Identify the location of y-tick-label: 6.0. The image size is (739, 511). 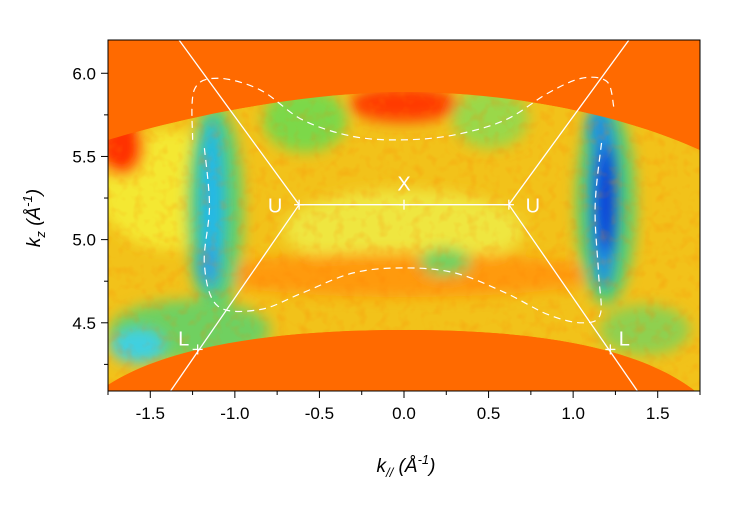
(84, 73).